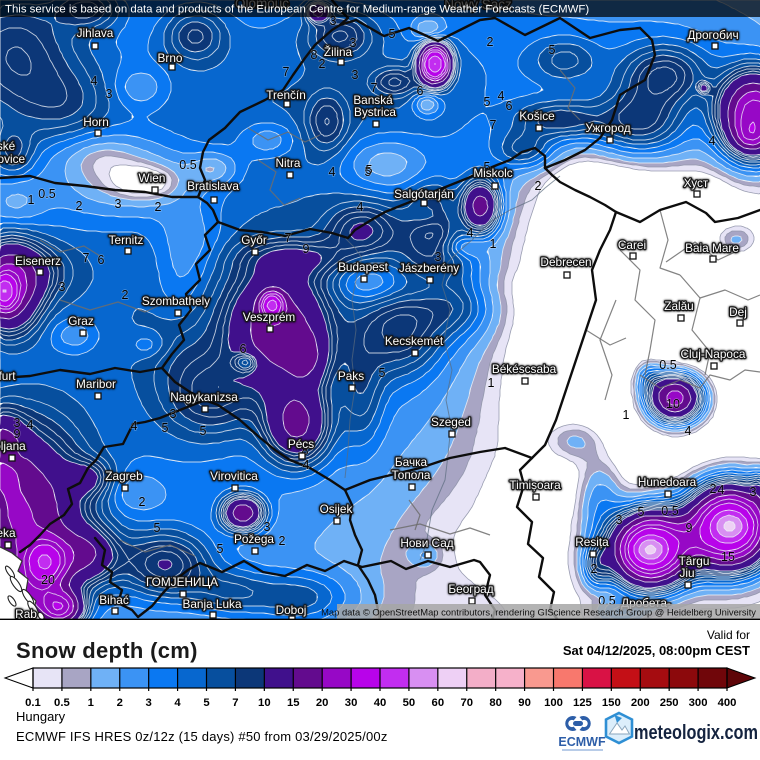 This screenshot has width=760, height=760. What do you see at coordinates (8, 146) in the screenshot?
I see `svg-text: ské` at bounding box center [8, 146].